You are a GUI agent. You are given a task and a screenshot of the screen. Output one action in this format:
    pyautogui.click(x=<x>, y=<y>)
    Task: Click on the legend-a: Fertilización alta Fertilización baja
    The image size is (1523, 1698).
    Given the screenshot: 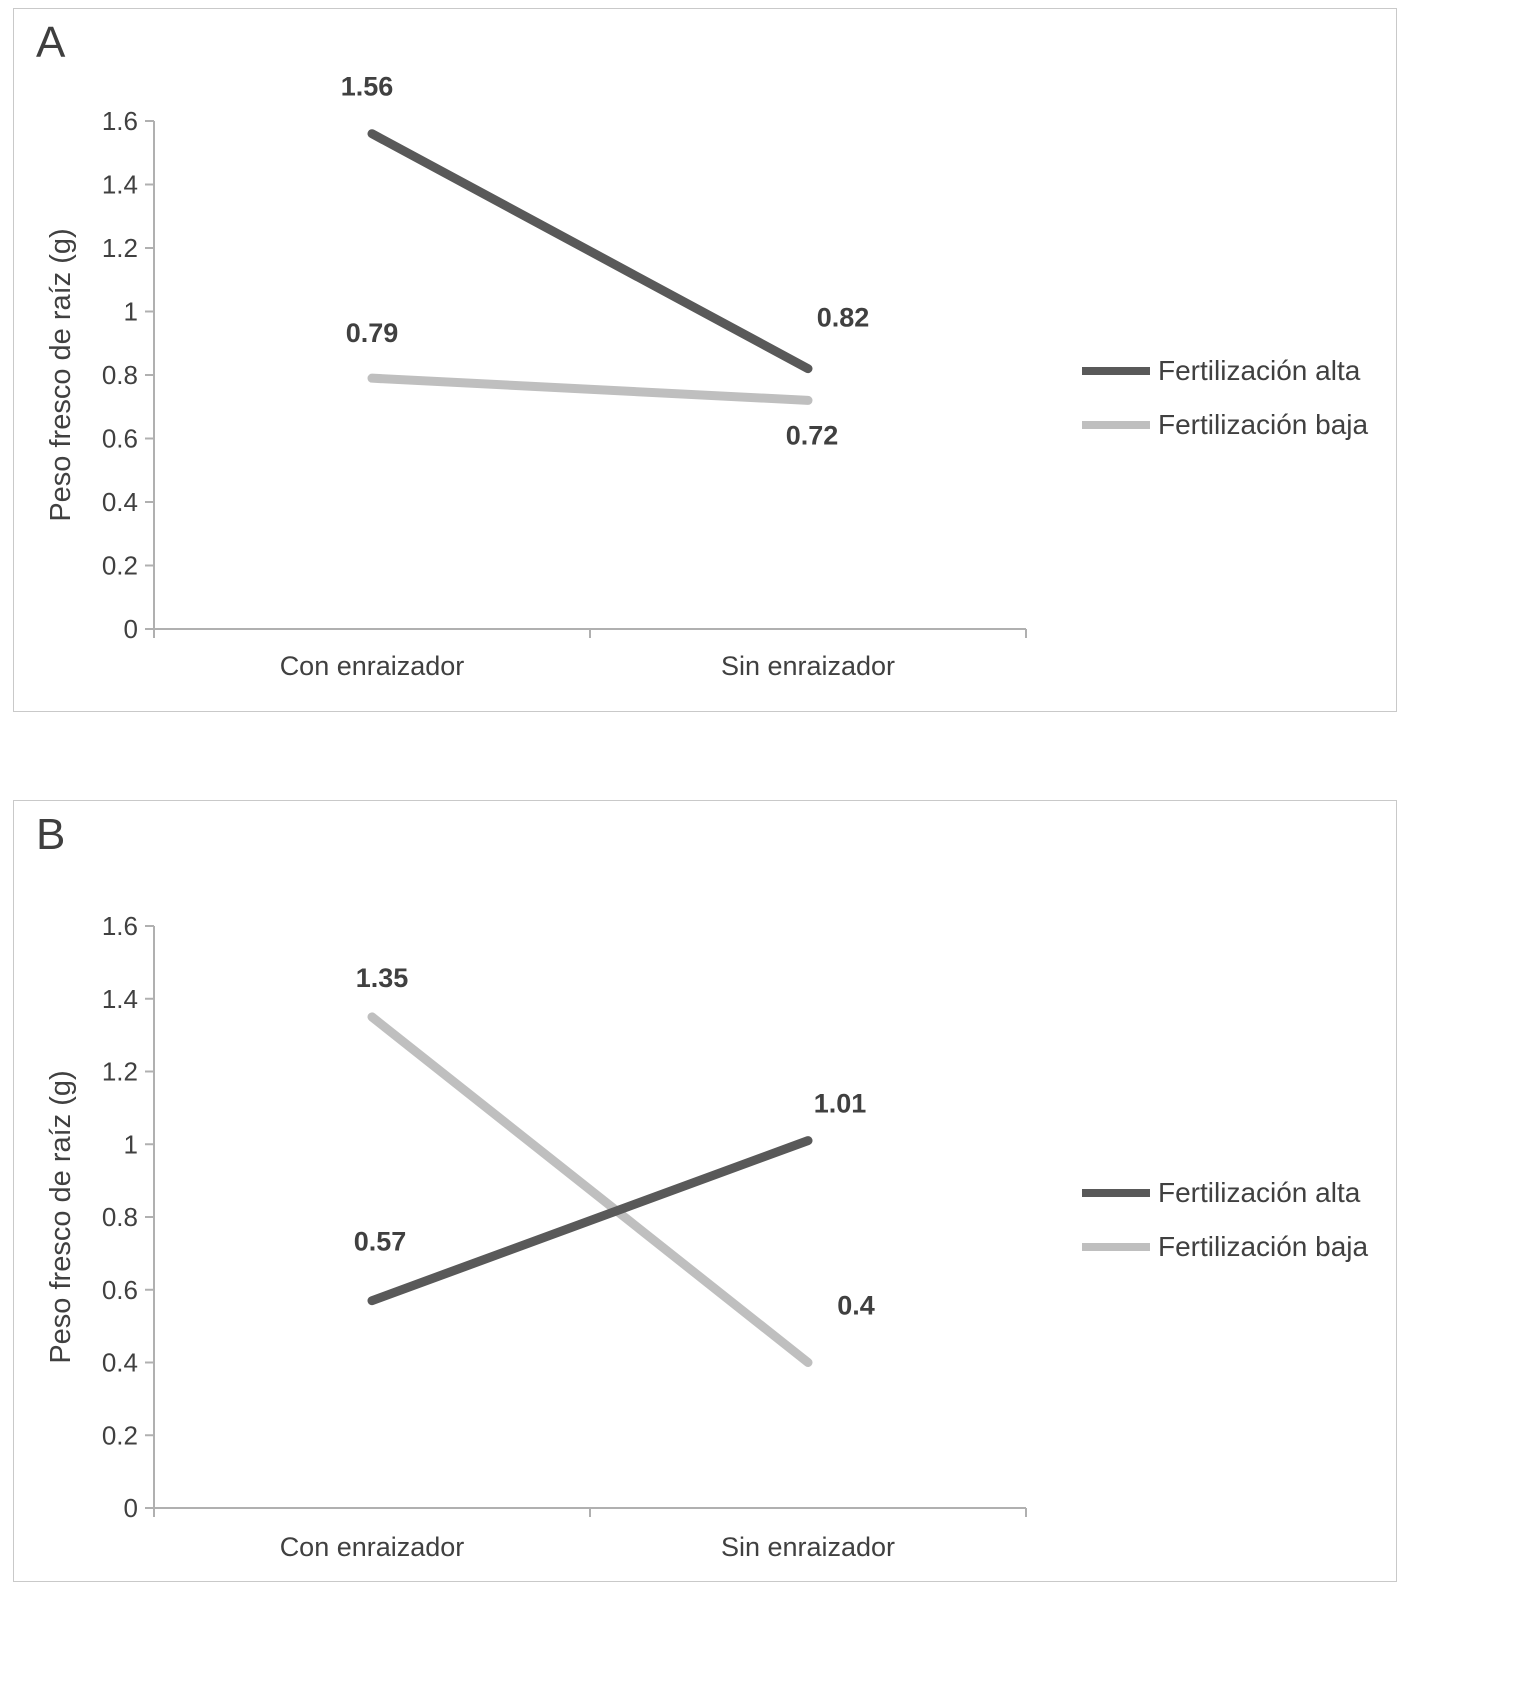 What is the action you would take?
    pyautogui.click(x=1225, y=398)
    